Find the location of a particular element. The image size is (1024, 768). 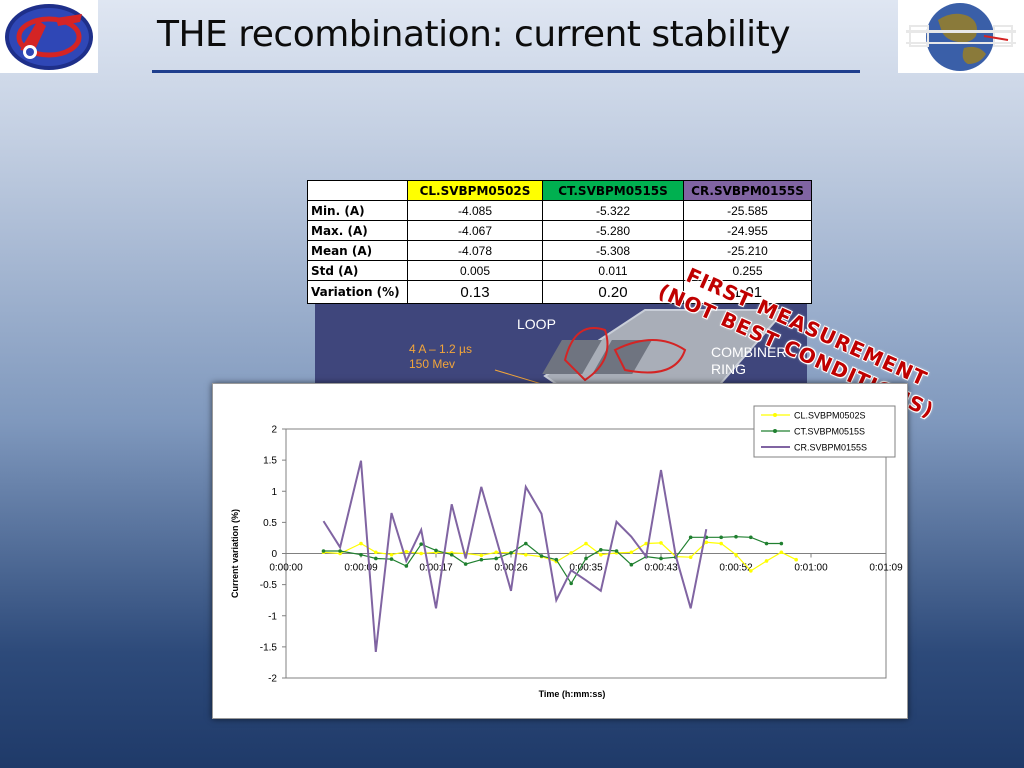

legend-entry: CR.SVBPM0155S is located at coordinates (830, 448).